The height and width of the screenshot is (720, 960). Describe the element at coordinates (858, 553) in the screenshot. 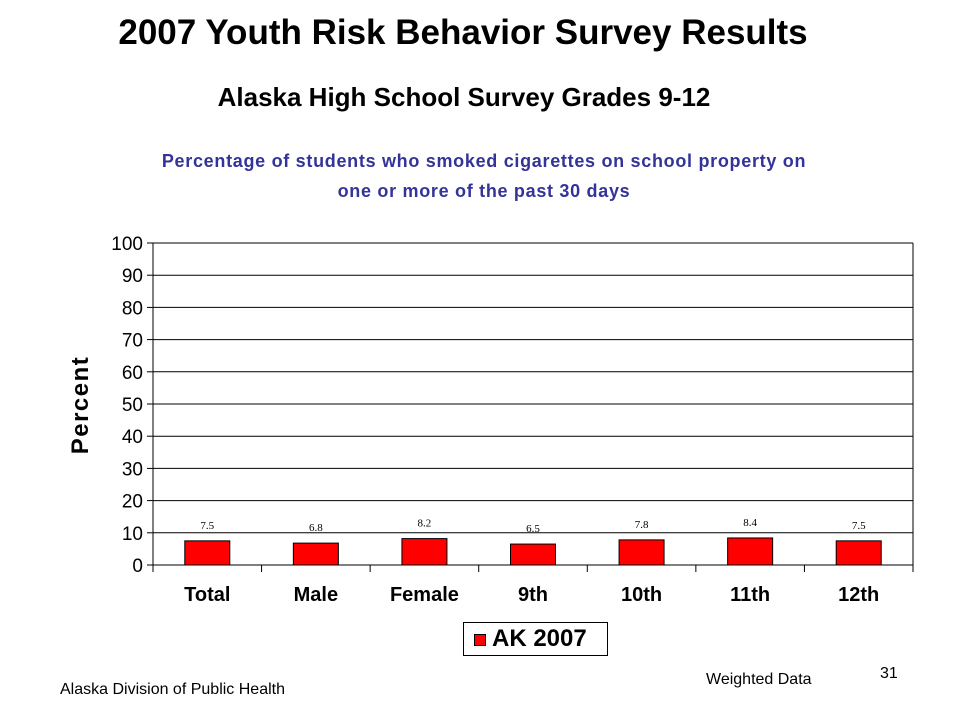

I see `bar-12th` at that location.